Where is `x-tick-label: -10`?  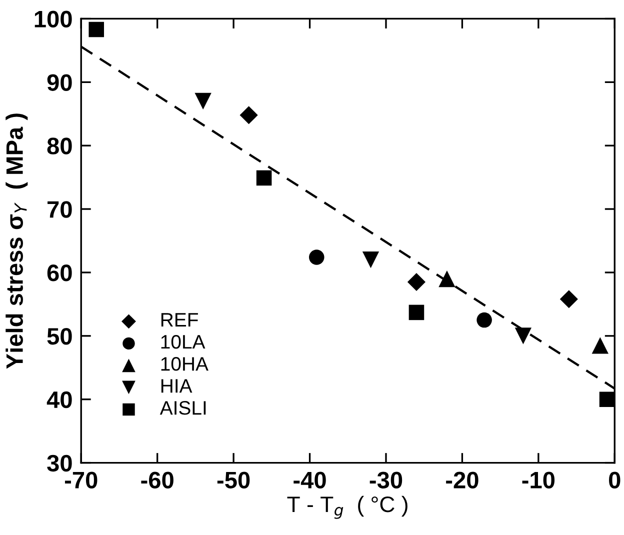 x-tick-label: -10 is located at coordinates (538, 480).